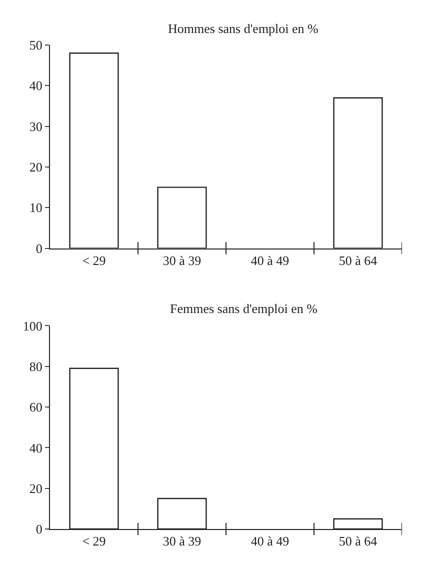 The width and height of the screenshot is (432, 564). I want to click on y-tick-label: 30, so click(35, 126).